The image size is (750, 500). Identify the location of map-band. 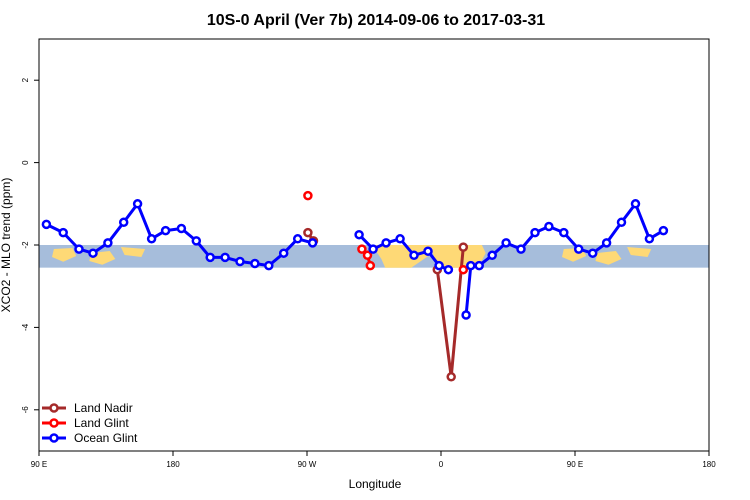
(374, 256).